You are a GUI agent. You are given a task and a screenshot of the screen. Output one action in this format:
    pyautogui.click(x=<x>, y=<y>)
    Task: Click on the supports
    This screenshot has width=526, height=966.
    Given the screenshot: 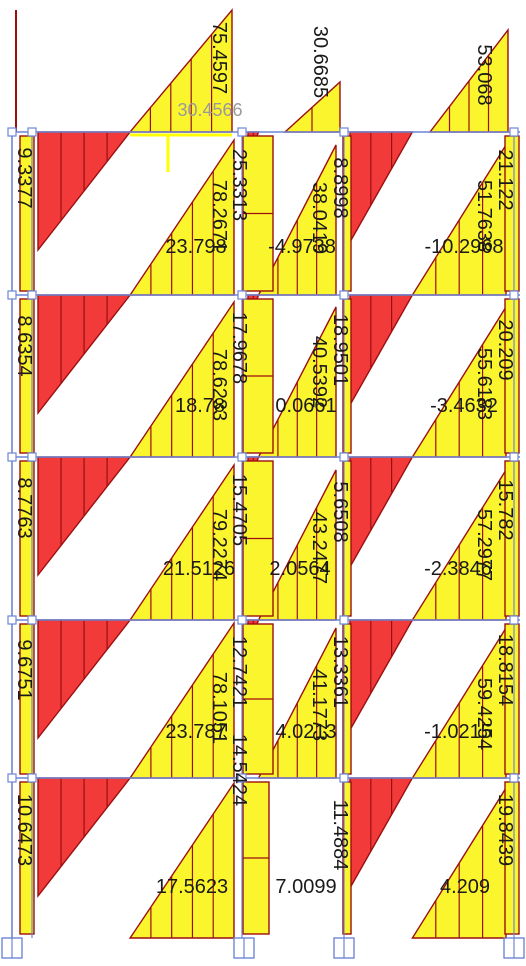 What is the action you would take?
    pyautogui.click(x=263, y=948)
    